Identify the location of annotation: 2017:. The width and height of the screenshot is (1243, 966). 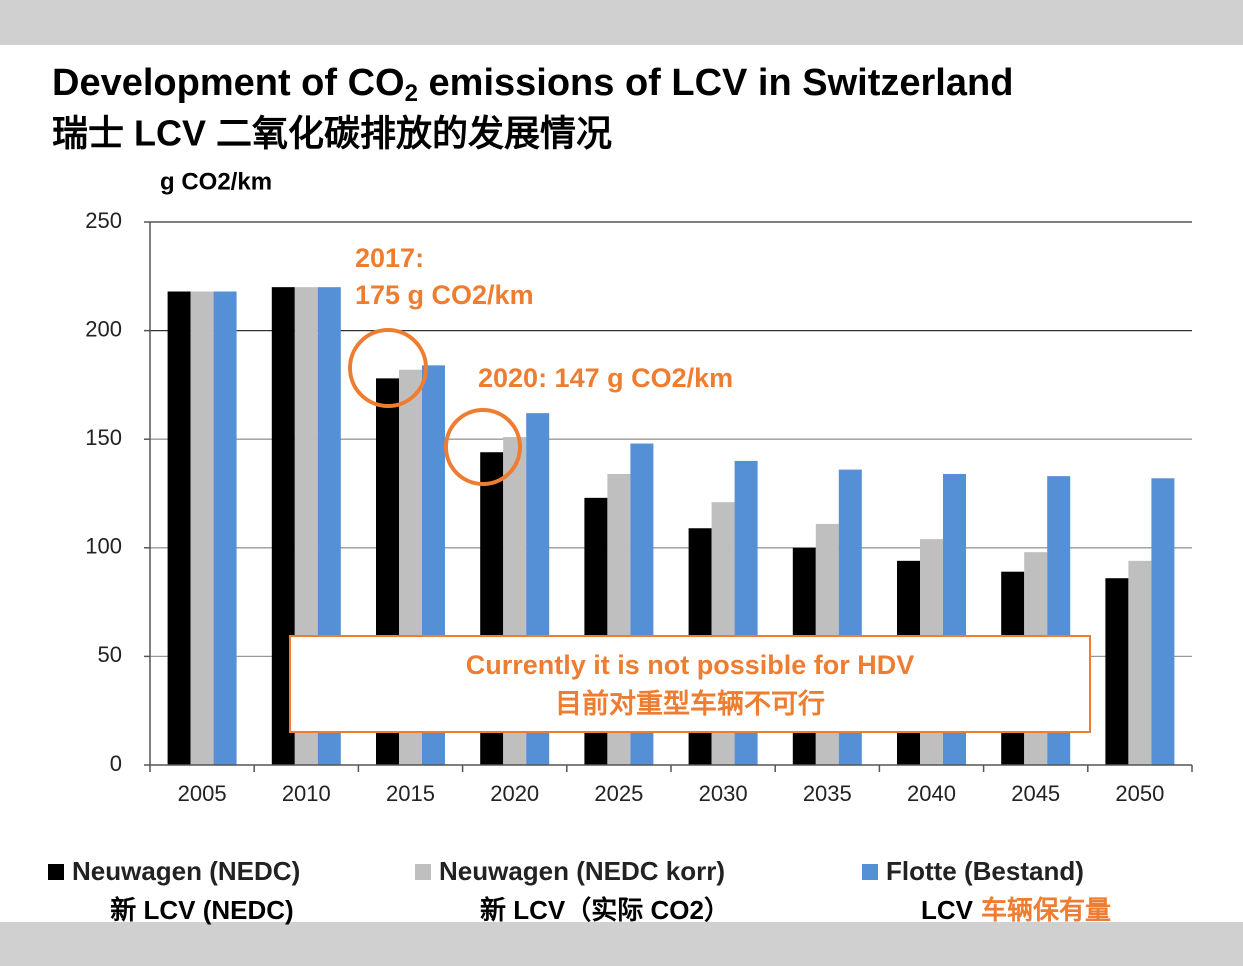
(389, 258).